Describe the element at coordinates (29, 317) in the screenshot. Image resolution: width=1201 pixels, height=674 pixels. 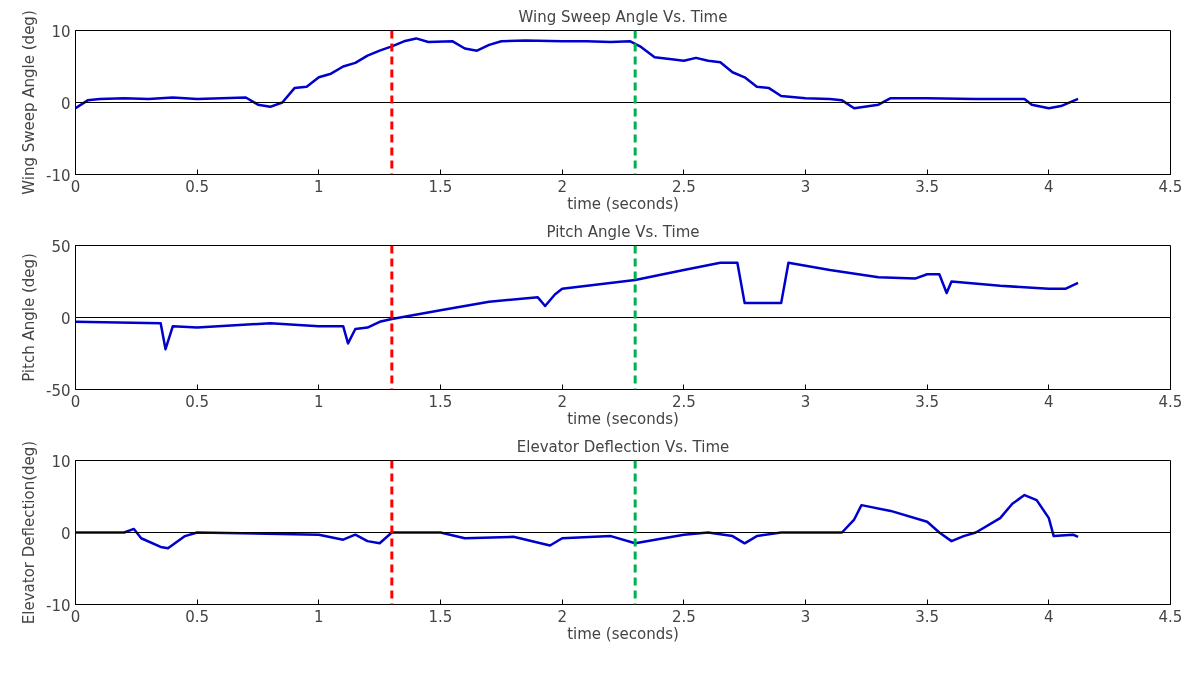
I see `y-axis-title: Pitch Angle (deg)` at that location.